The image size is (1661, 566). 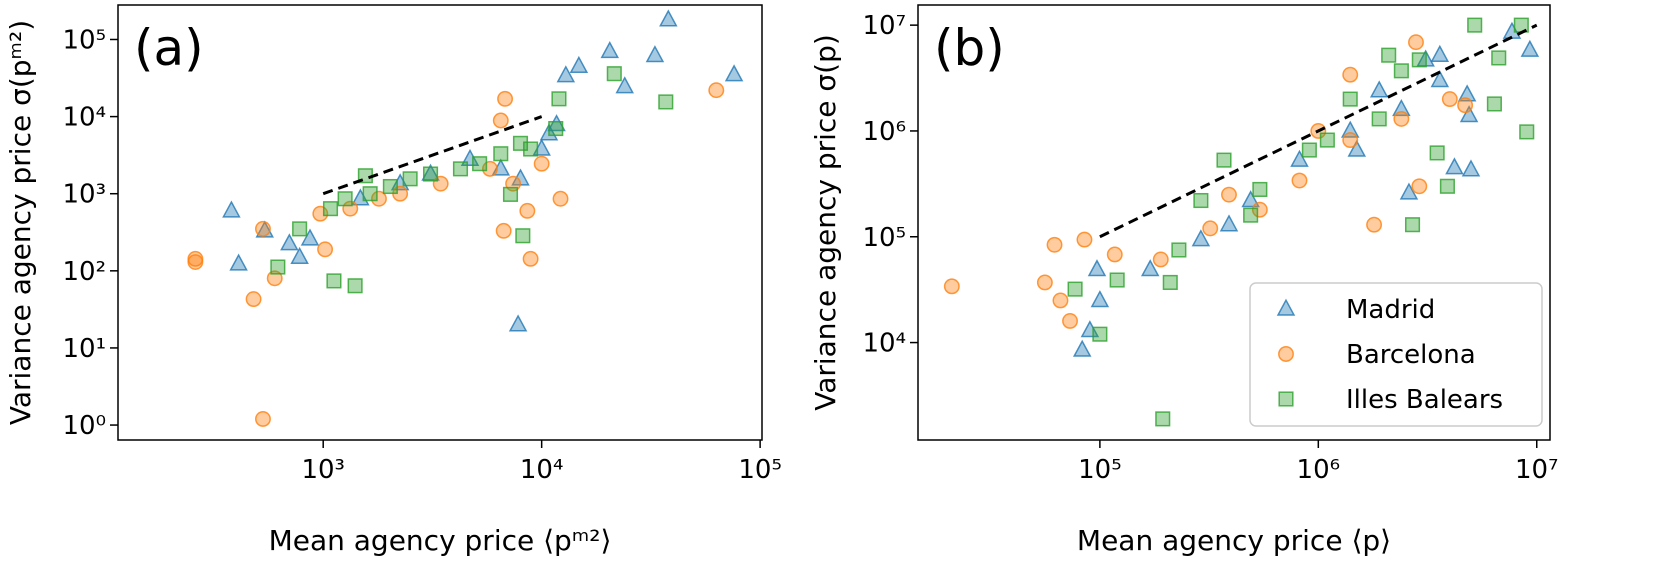 What do you see at coordinates (20, 222) in the screenshot?
I see `y-axis-label: Variance agency price σ(pᵐ²)` at bounding box center [20, 222].